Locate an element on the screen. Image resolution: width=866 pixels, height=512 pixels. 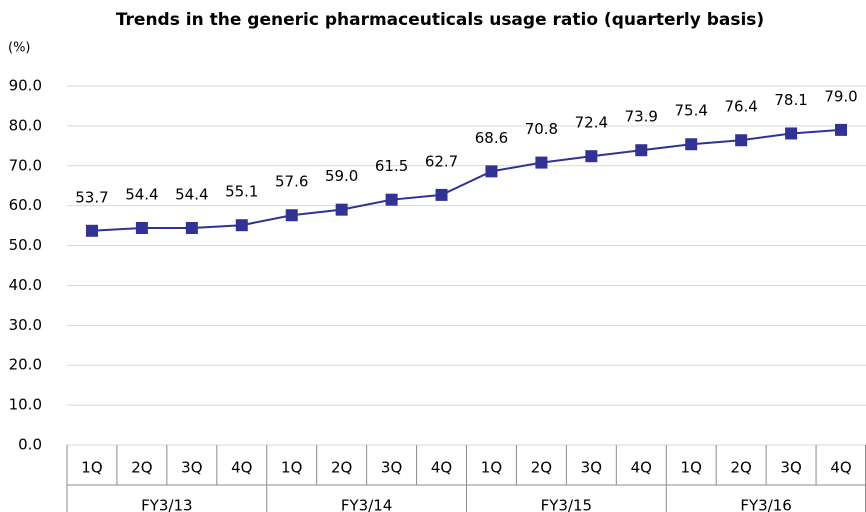
y-tick-label: 40.0 is located at coordinates (25, 285).